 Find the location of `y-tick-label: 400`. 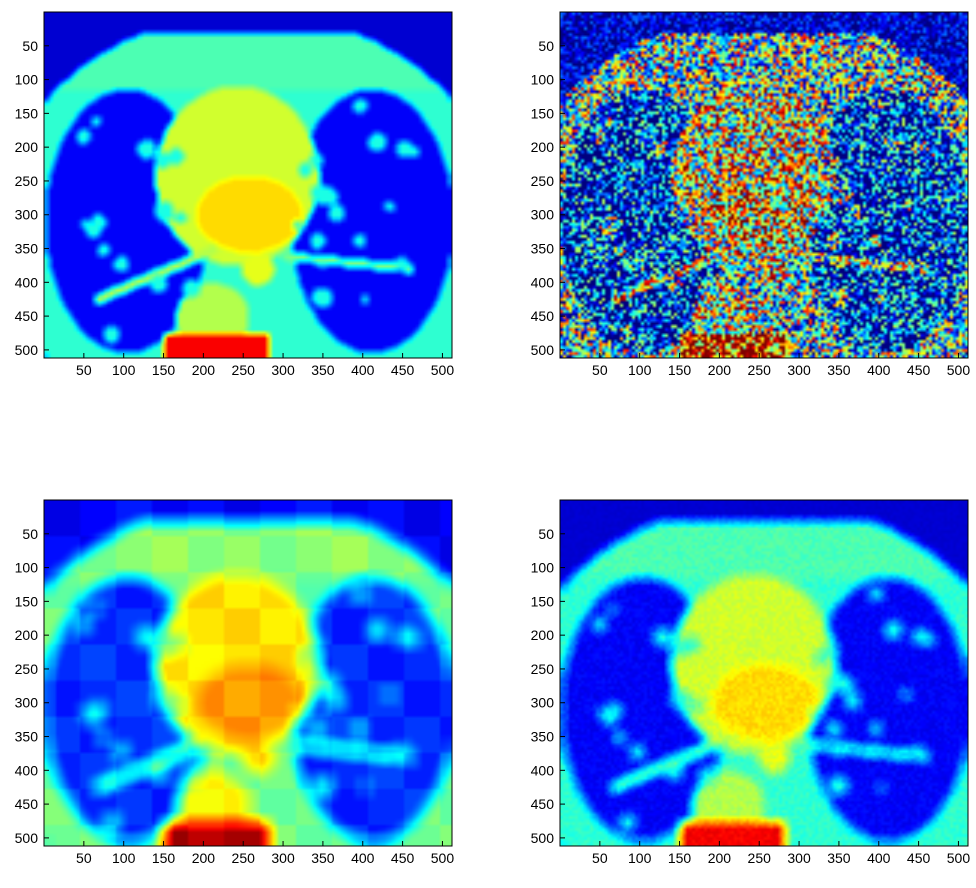

y-tick-label: 400 is located at coordinates (27, 282).